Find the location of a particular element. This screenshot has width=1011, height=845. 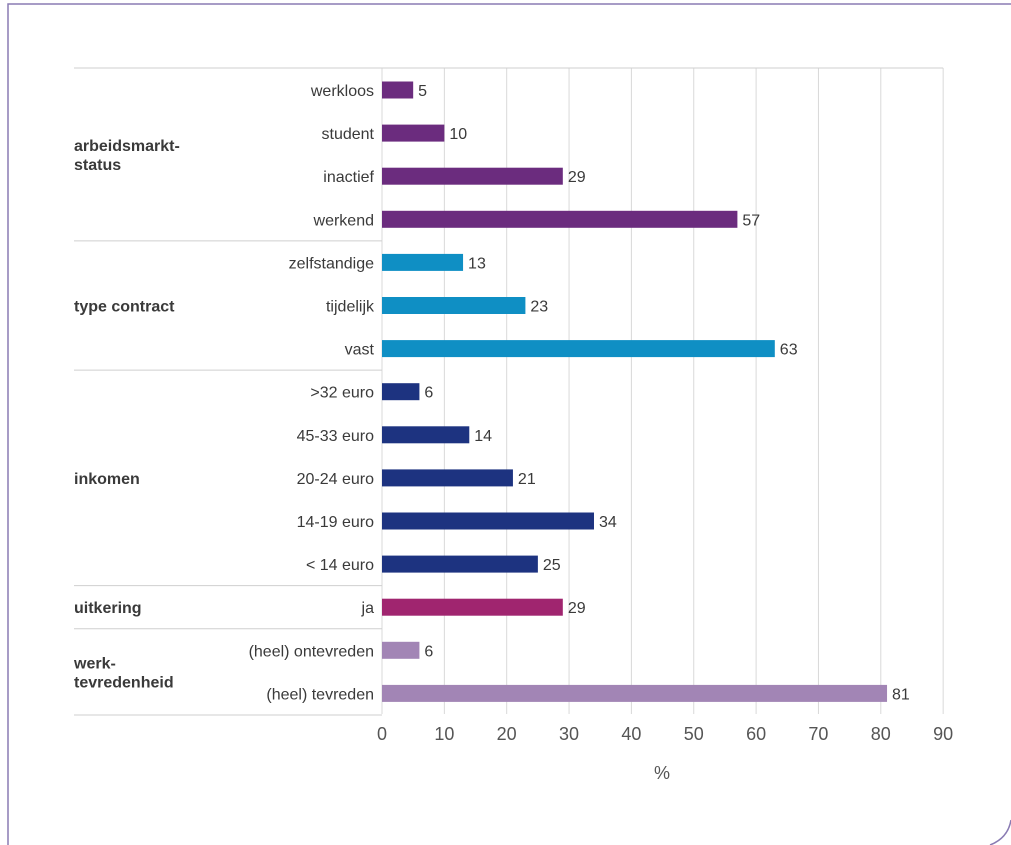

group-label-line: tevredenheid is located at coordinates (124, 682).